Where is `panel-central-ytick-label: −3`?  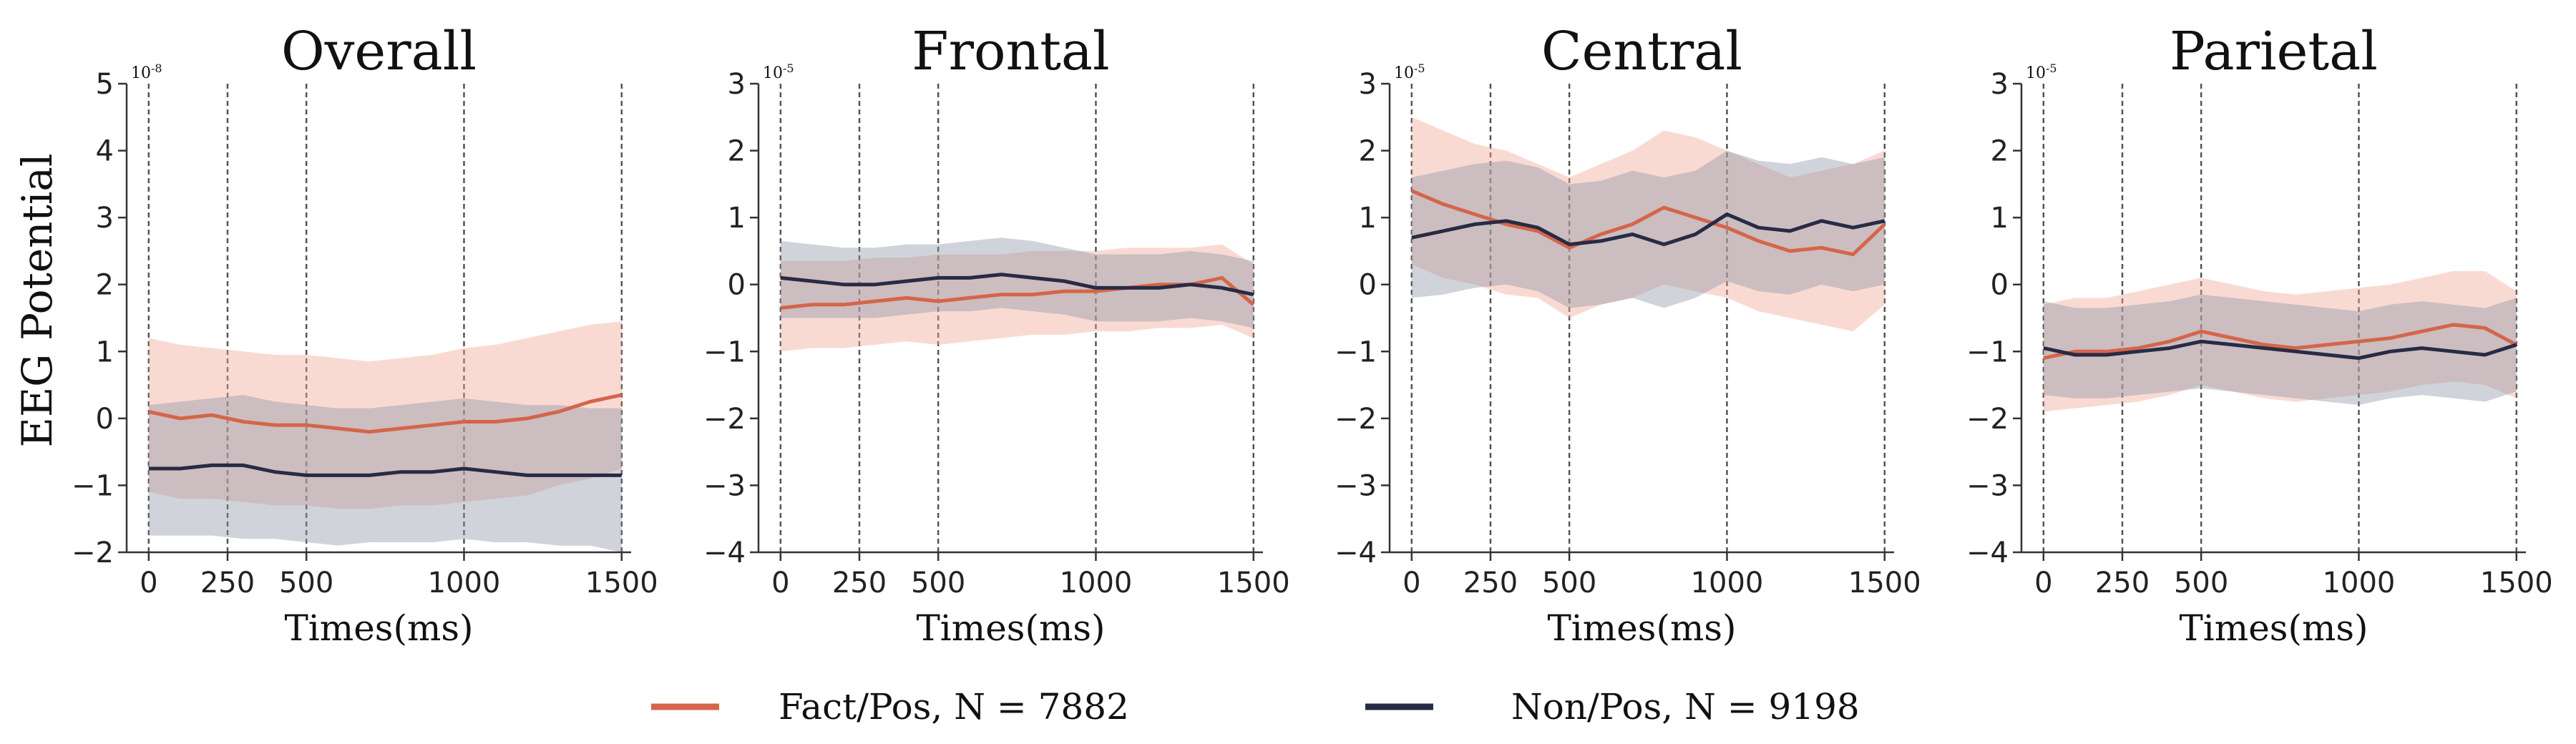 panel-central-ytick-label: −3 is located at coordinates (1356, 486).